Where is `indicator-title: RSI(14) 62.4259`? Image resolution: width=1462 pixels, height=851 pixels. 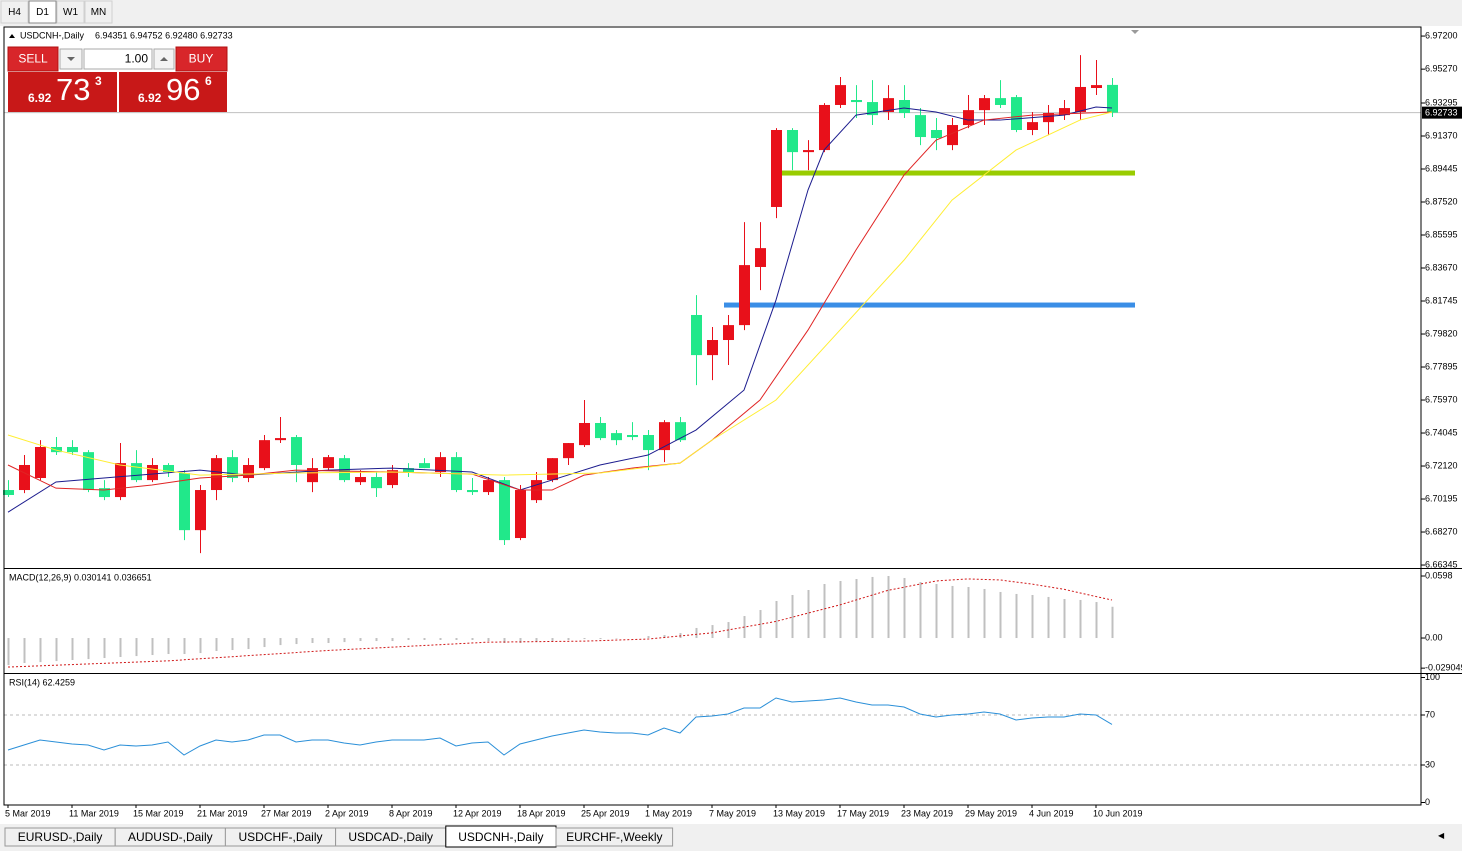 indicator-title: RSI(14) 62.4259 is located at coordinates (42, 682).